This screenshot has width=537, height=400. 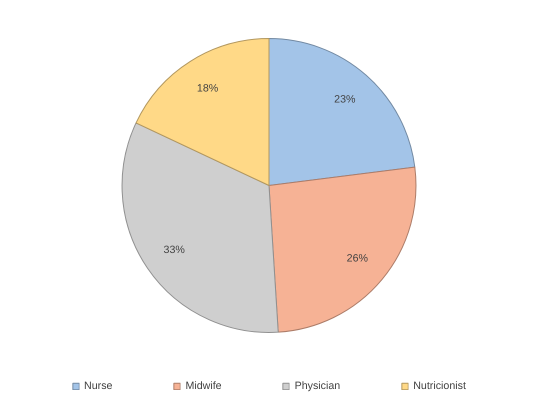 I want to click on legend-label: Physician, so click(x=317, y=386).